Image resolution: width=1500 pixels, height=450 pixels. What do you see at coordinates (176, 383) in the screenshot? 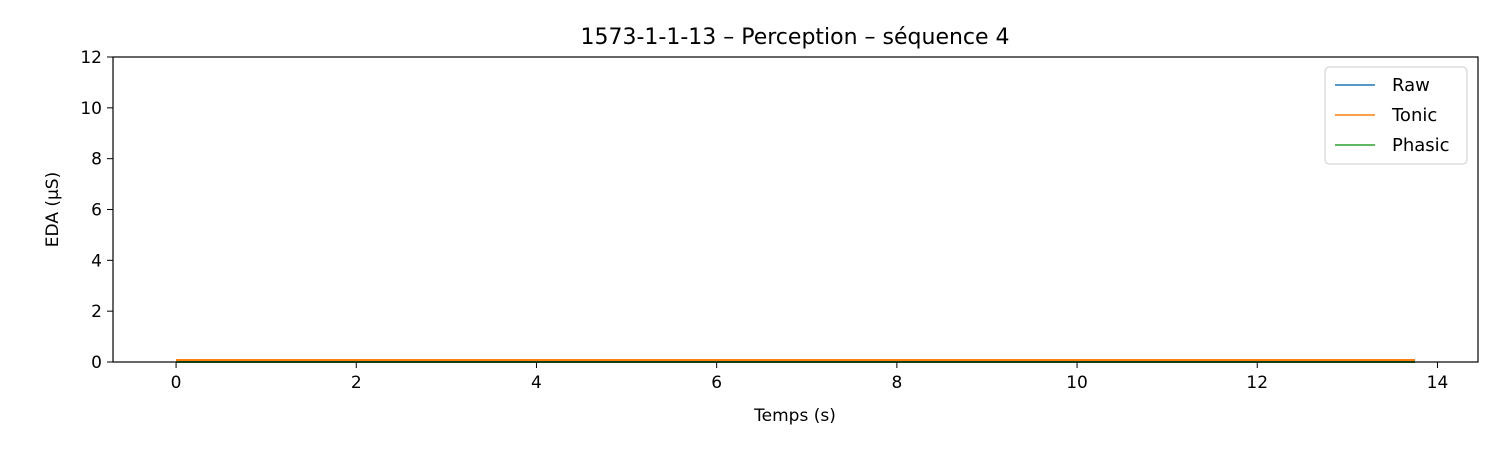
I see `x-tick-label: 0` at bounding box center [176, 383].